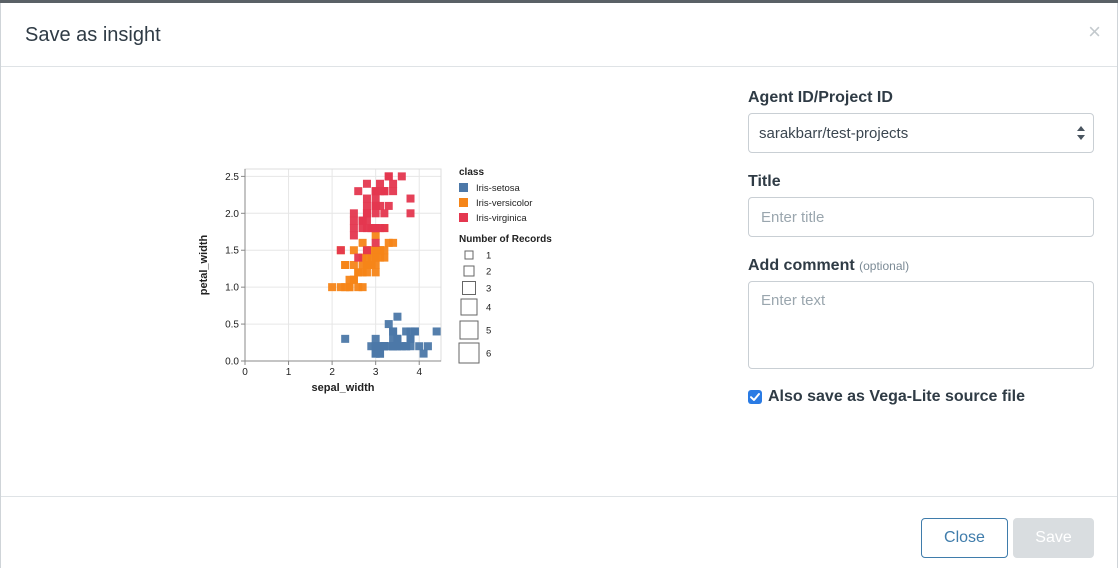  Describe the element at coordinates (1081, 133) in the screenshot. I see `select-arrows-icon` at that location.